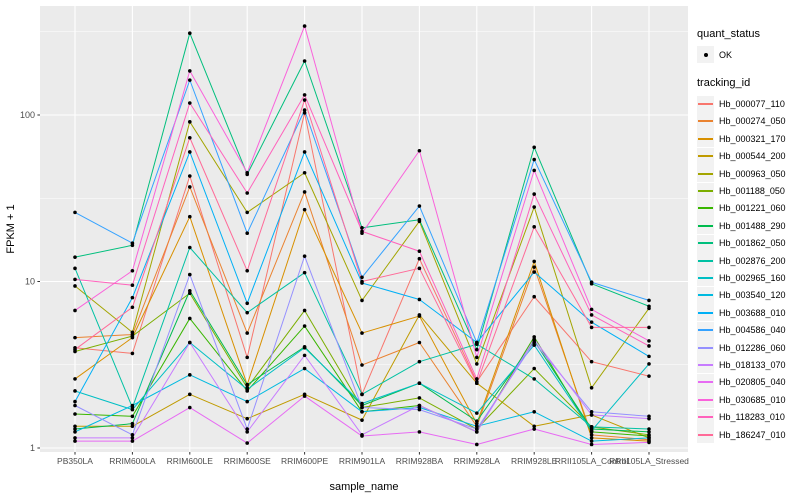 This screenshot has height=500, width=800. Describe the element at coordinates (748, 191) in the screenshot. I see `legend-item-Hb_001188_050: Hb_001188_050` at that location.